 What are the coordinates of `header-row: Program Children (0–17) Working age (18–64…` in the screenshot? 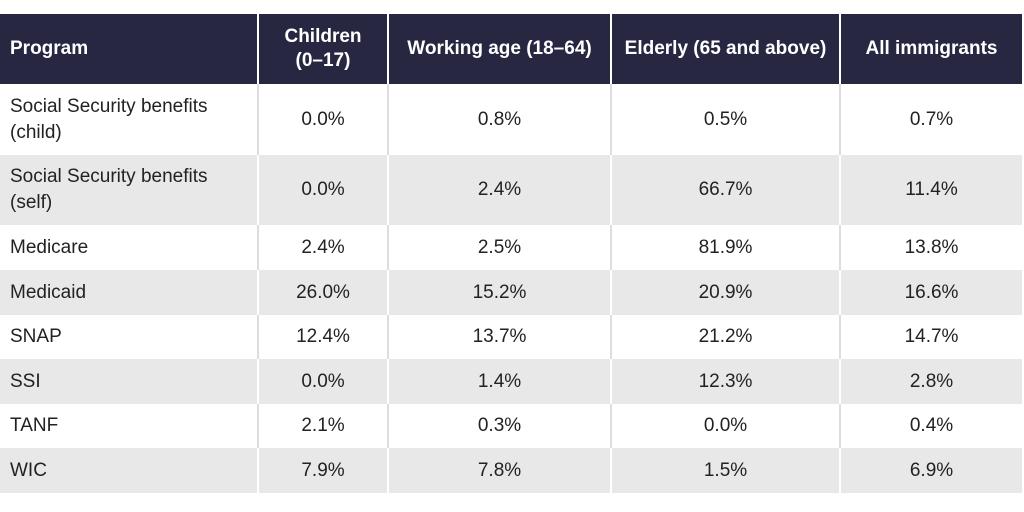 It's located at (511, 49).